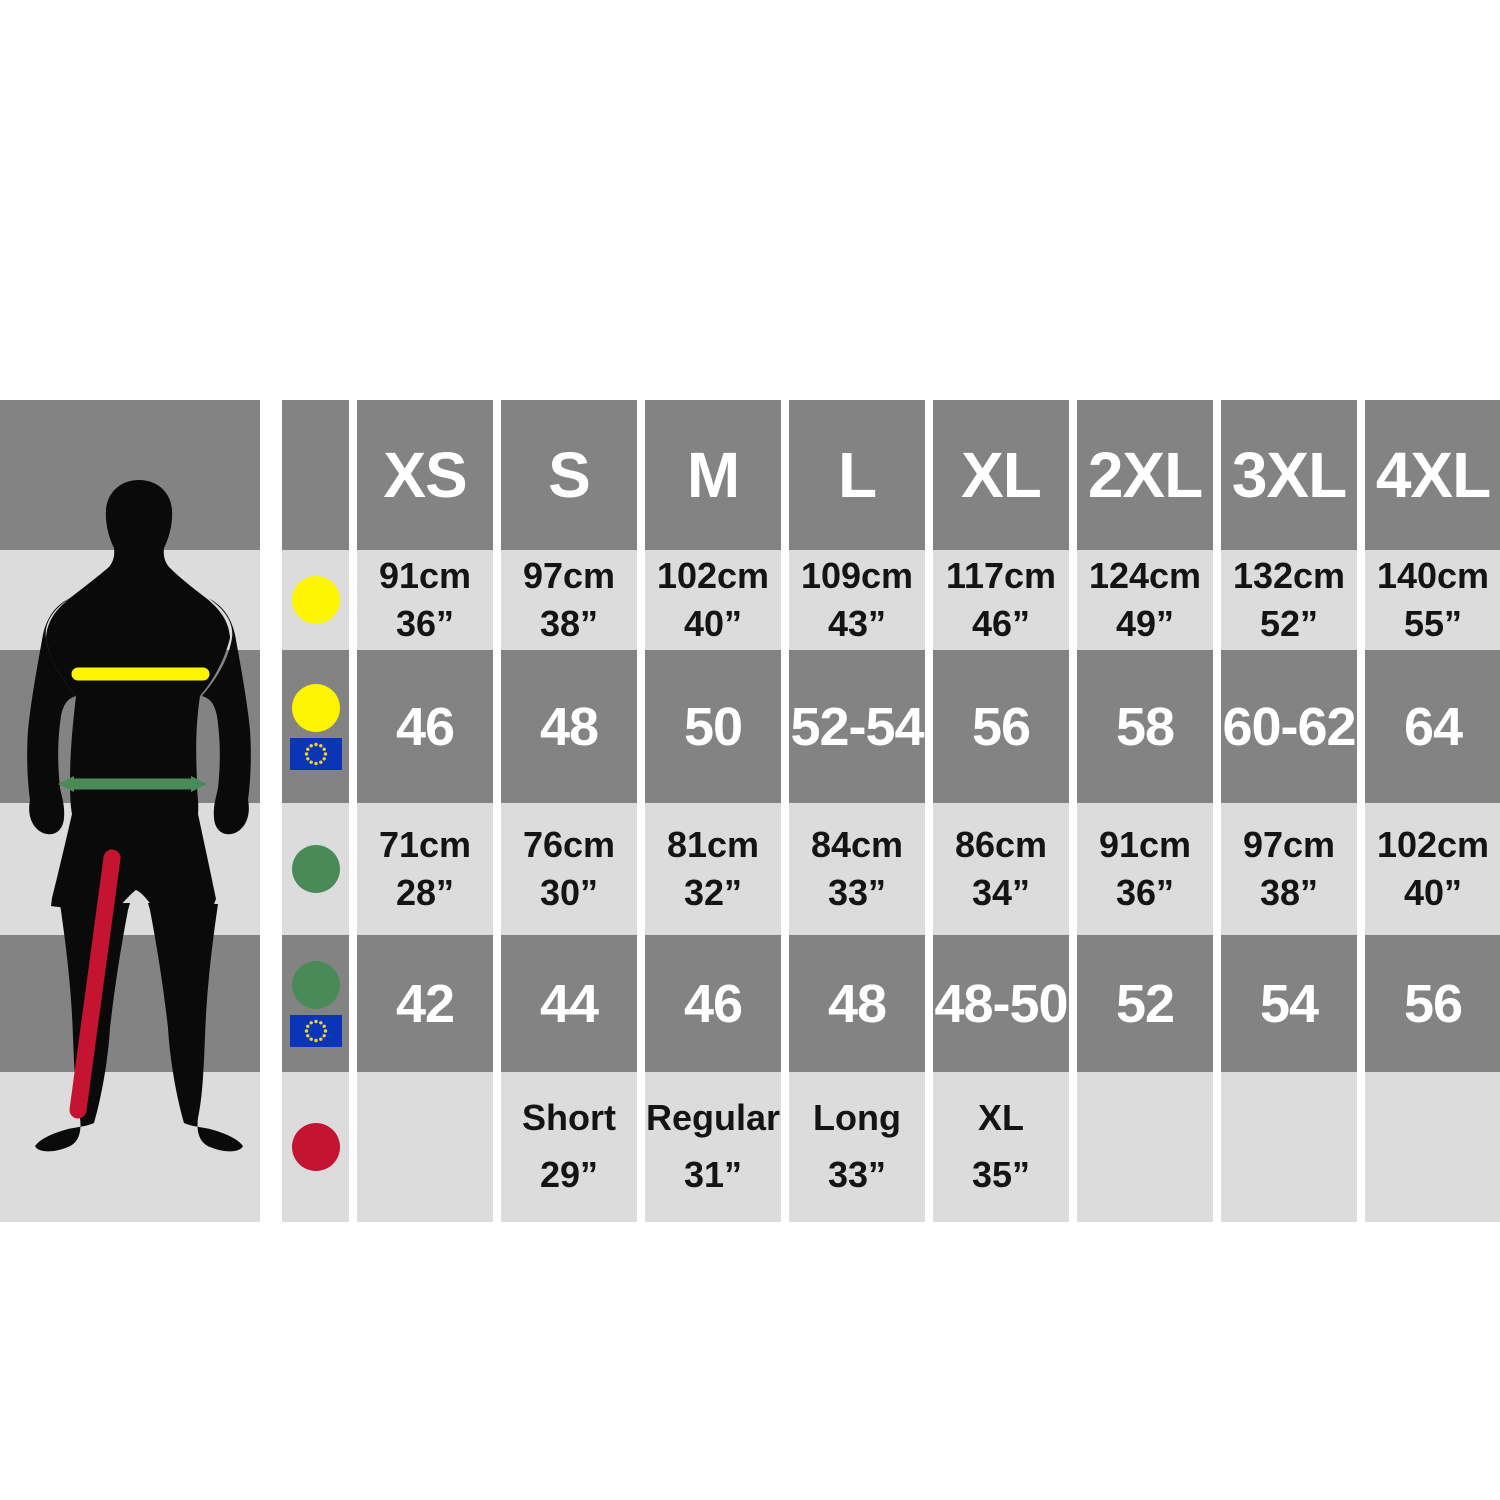 The height and width of the screenshot is (1500, 1500). Describe the element at coordinates (569, 1003) in the screenshot. I see `waist-eu-cell-s: 44` at that location.